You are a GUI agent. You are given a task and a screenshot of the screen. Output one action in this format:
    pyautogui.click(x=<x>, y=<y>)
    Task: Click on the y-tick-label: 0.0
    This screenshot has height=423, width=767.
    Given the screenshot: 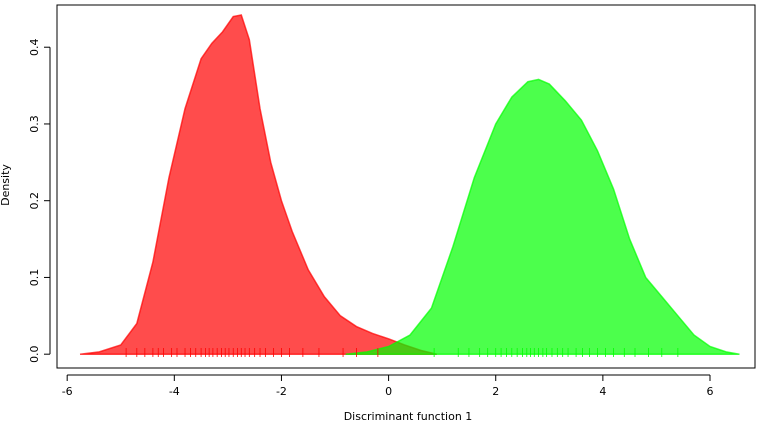 What is the action you would take?
    pyautogui.click(x=34, y=354)
    